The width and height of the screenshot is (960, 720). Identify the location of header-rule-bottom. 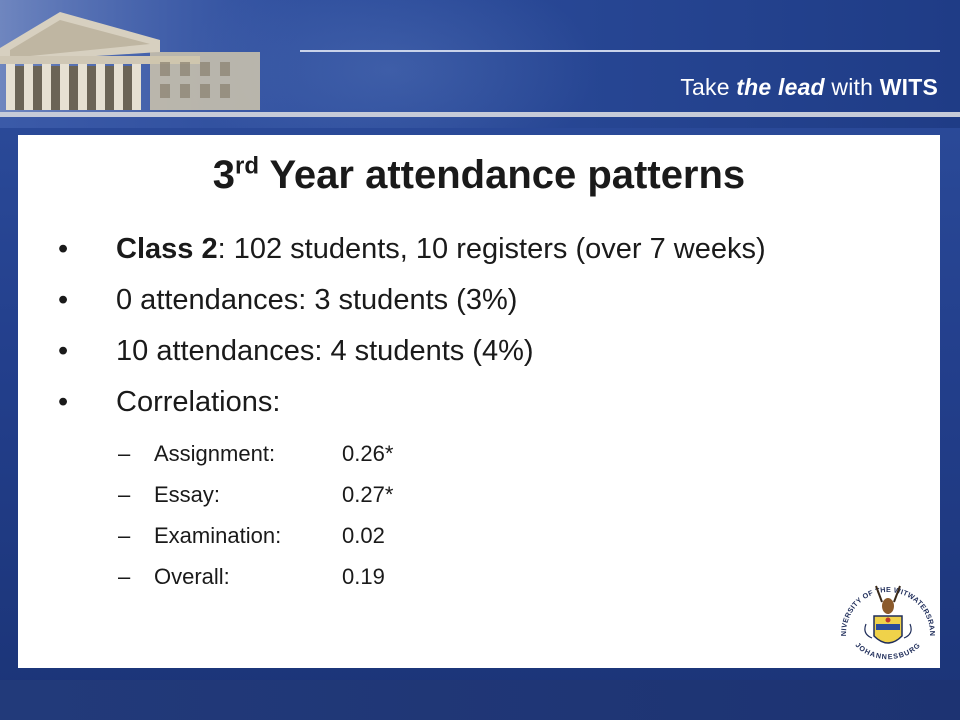
(480, 114).